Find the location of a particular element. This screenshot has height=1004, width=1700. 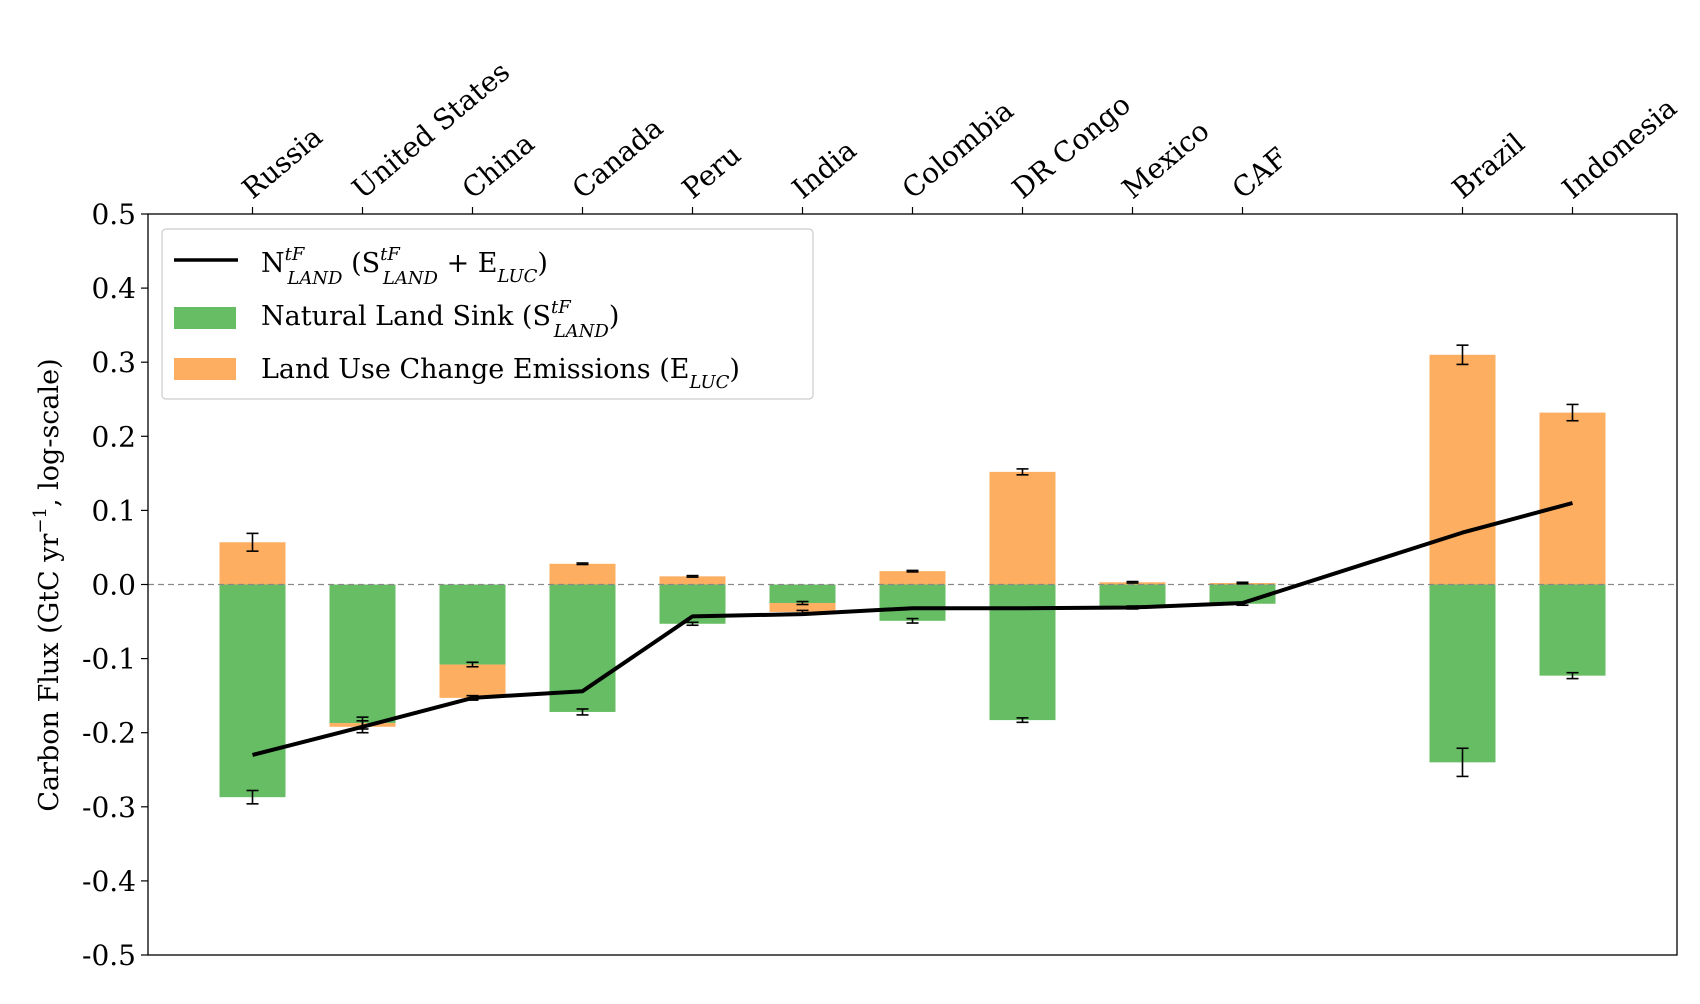

x-tick-label: Colombia is located at coordinates (958, 150).